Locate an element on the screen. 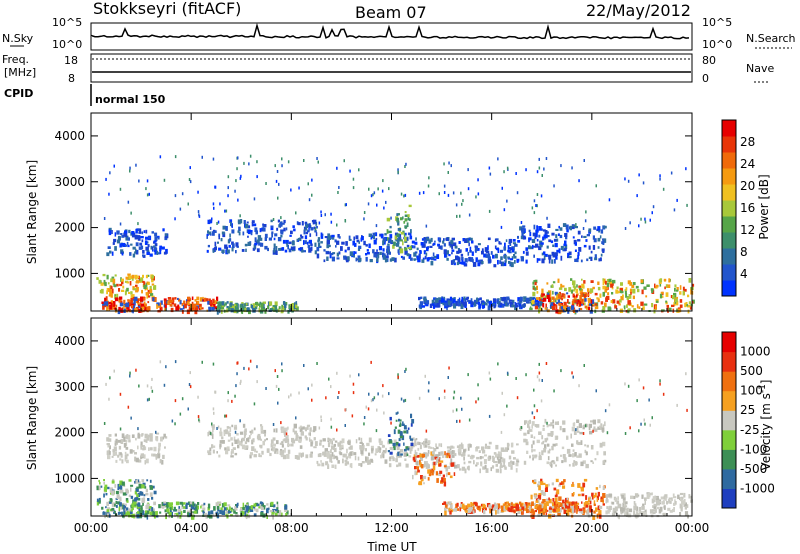 This screenshot has width=800, height=554. y-tick-label: 1000 is located at coordinates (69, 478).